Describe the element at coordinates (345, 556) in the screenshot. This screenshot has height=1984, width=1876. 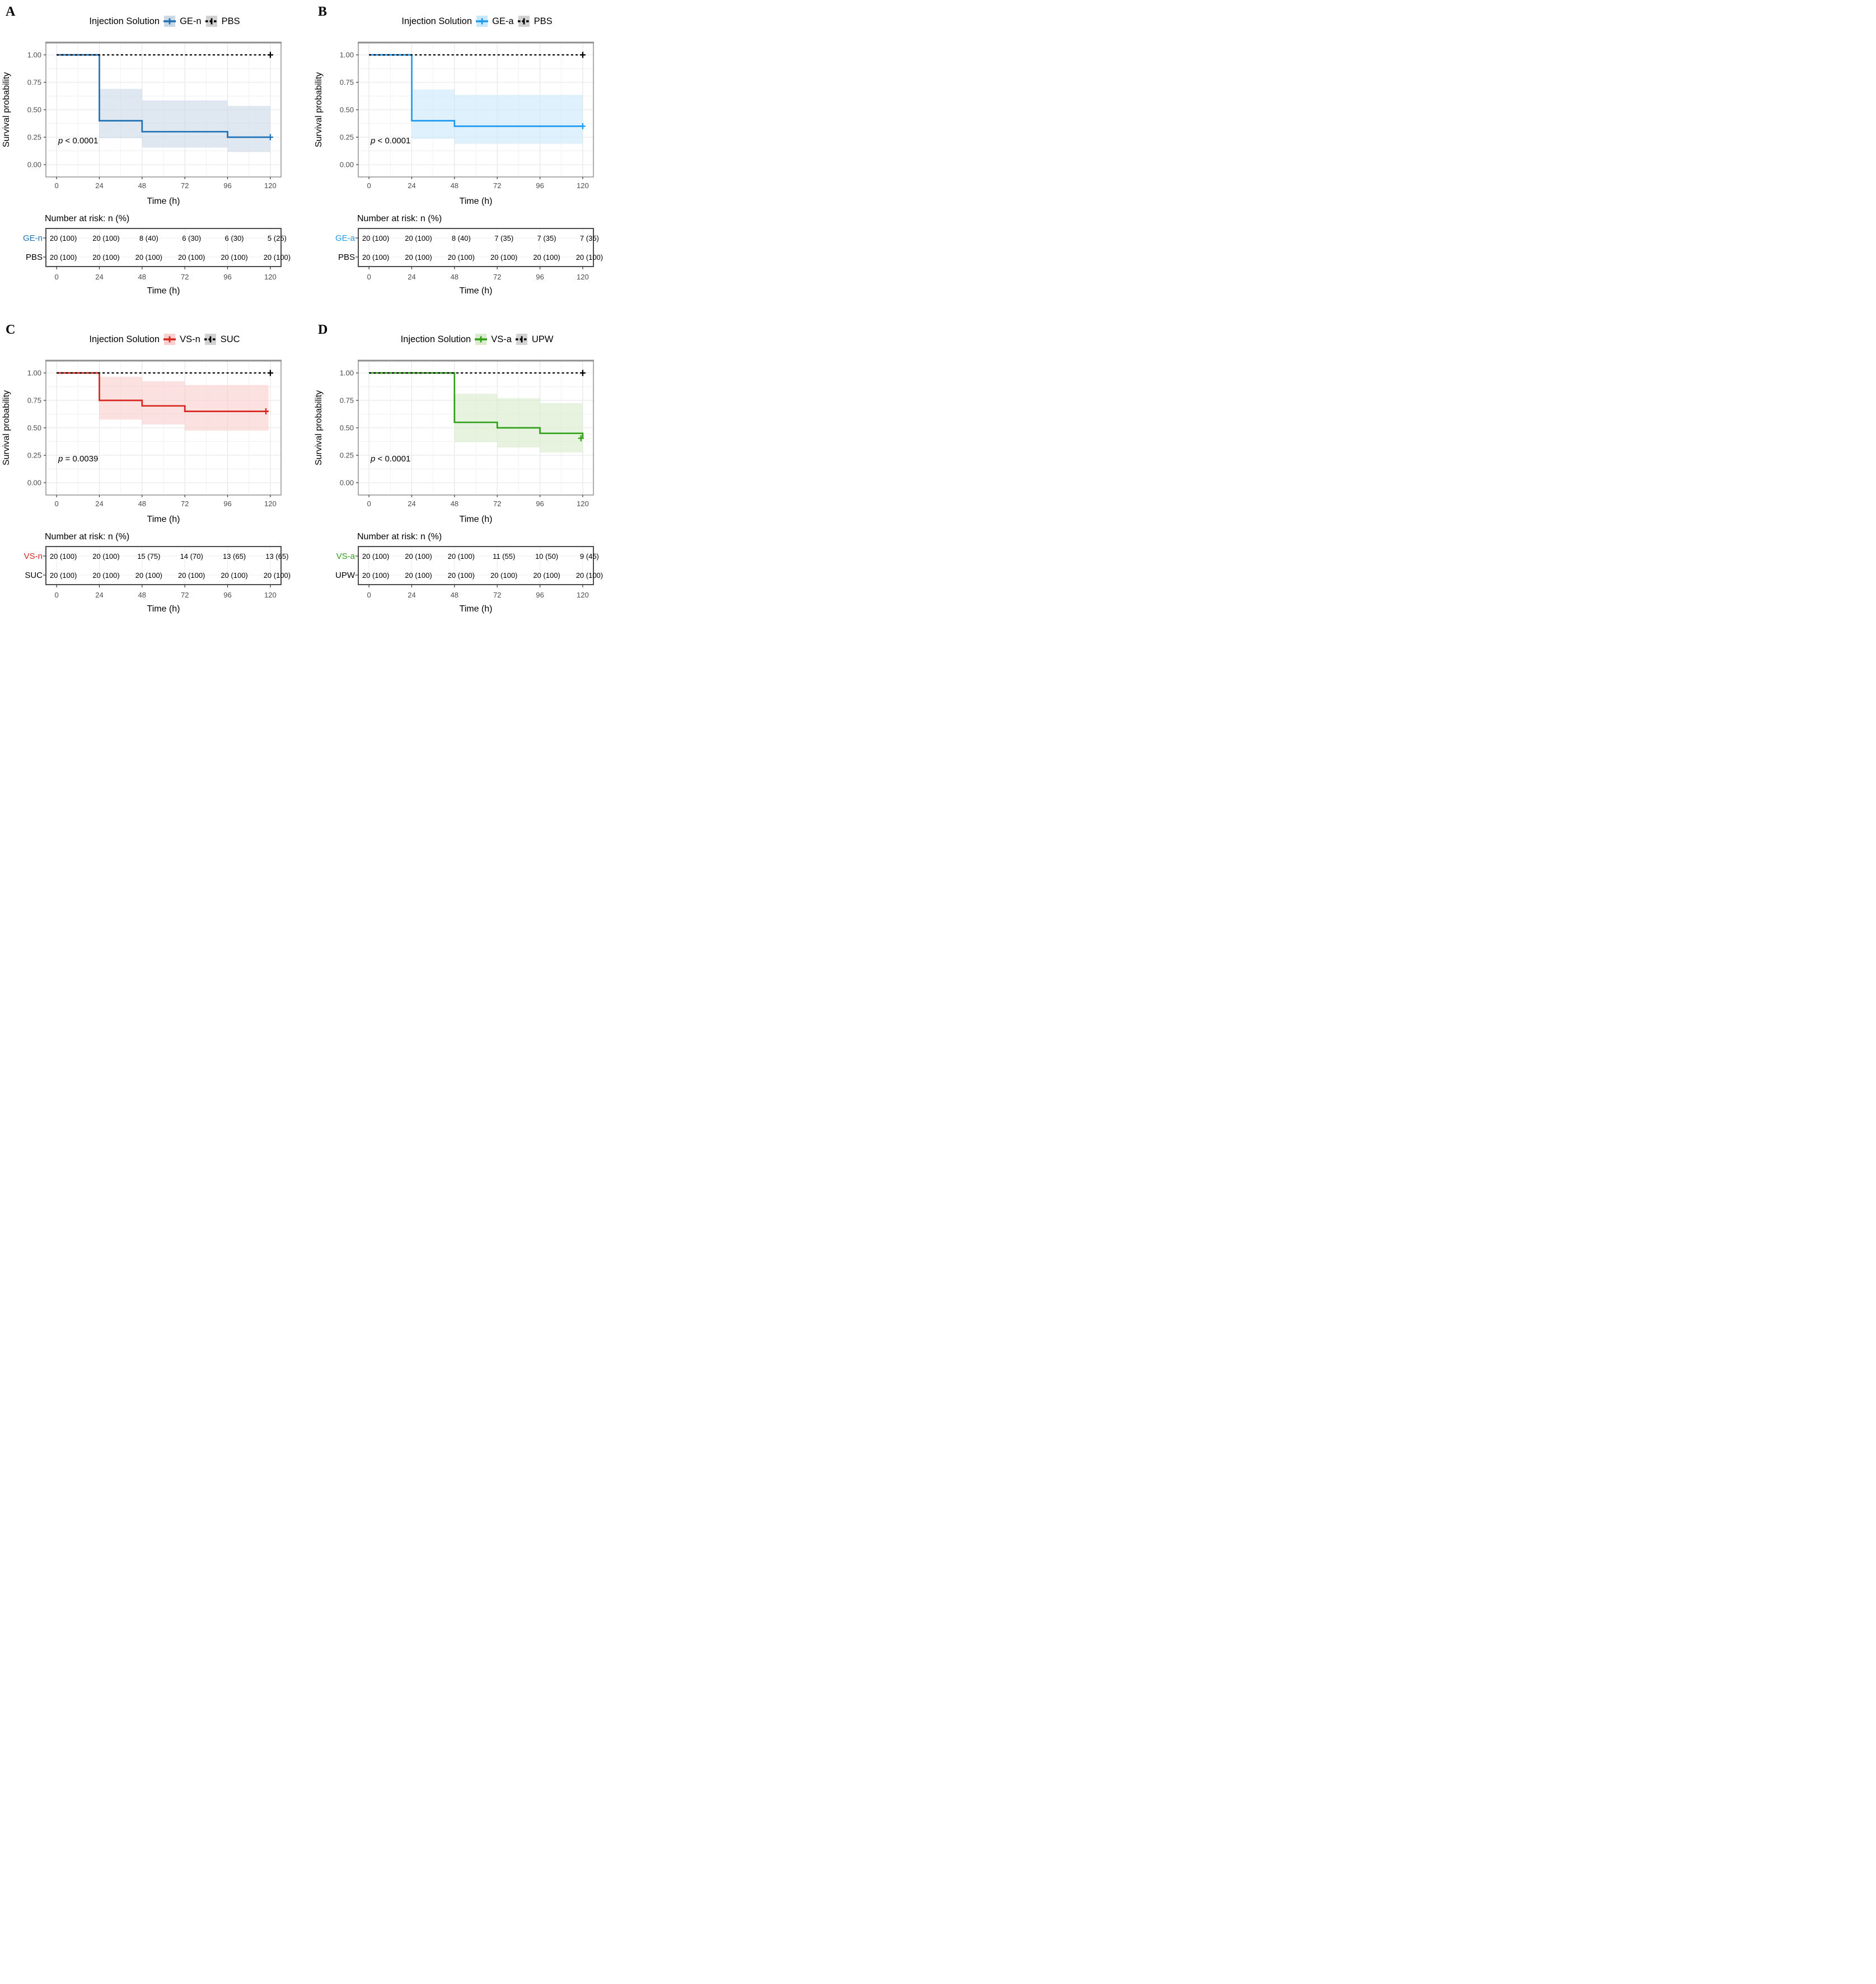
I see `risk-row-label: VS-a` at that location.